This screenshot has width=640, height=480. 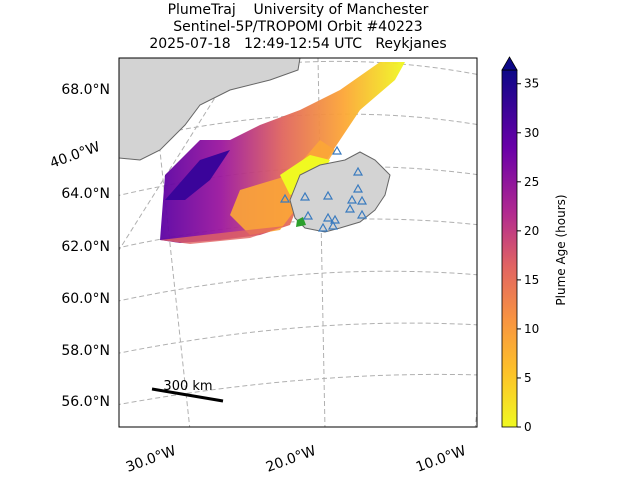 What do you see at coordinates (85, 194) in the screenshot?
I see `lat-label: 64.0°N` at bounding box center [85, 194].